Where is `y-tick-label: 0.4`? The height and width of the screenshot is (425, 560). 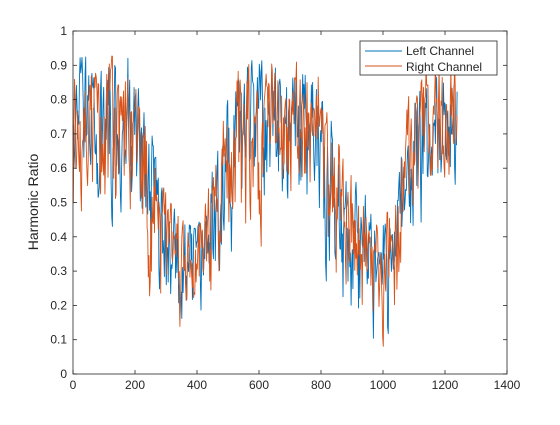 y-tick-label: 0.4 is located at coordinates (58, 237).